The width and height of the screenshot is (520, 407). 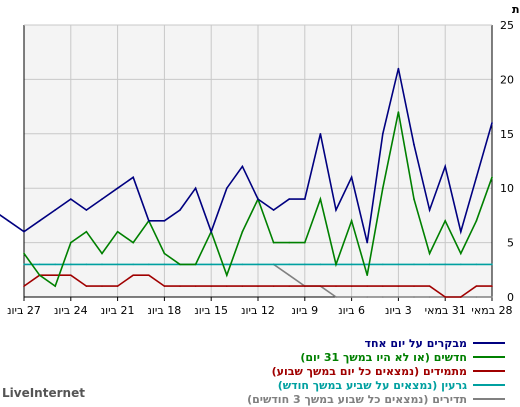 I want to click on y-tick-label: 20, so click(x=507, y=79).